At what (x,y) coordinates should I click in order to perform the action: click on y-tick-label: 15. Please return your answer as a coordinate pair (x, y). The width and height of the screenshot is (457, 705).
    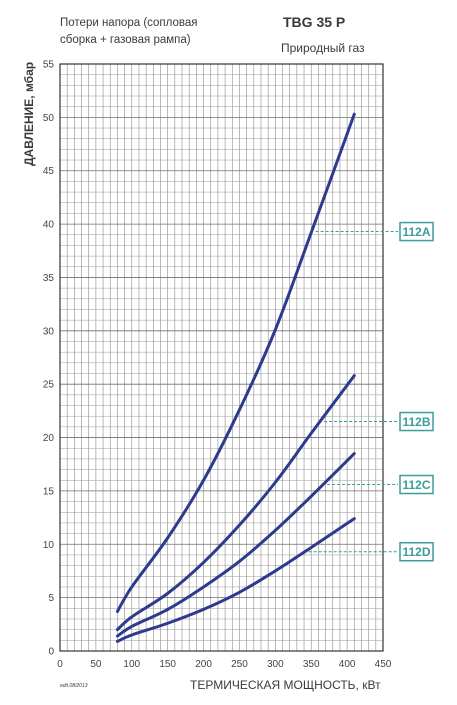
    Looking at the image, I should click on (49, 491).